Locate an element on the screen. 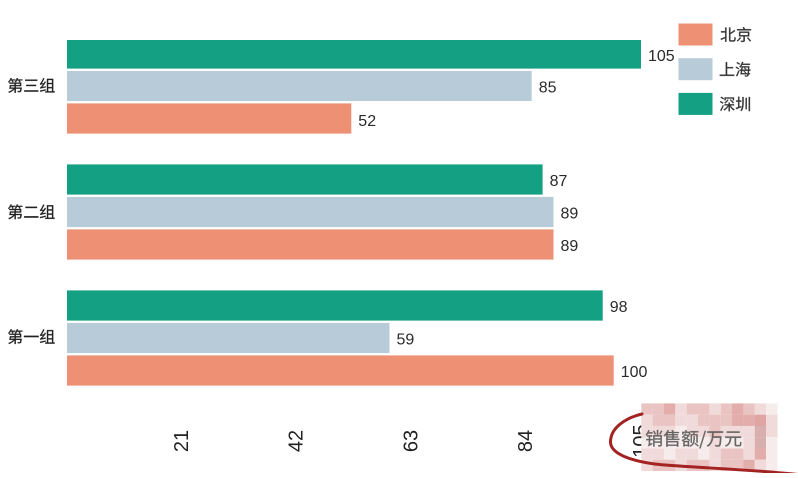  svg-text: 84 is located at coordinates (526, 441).